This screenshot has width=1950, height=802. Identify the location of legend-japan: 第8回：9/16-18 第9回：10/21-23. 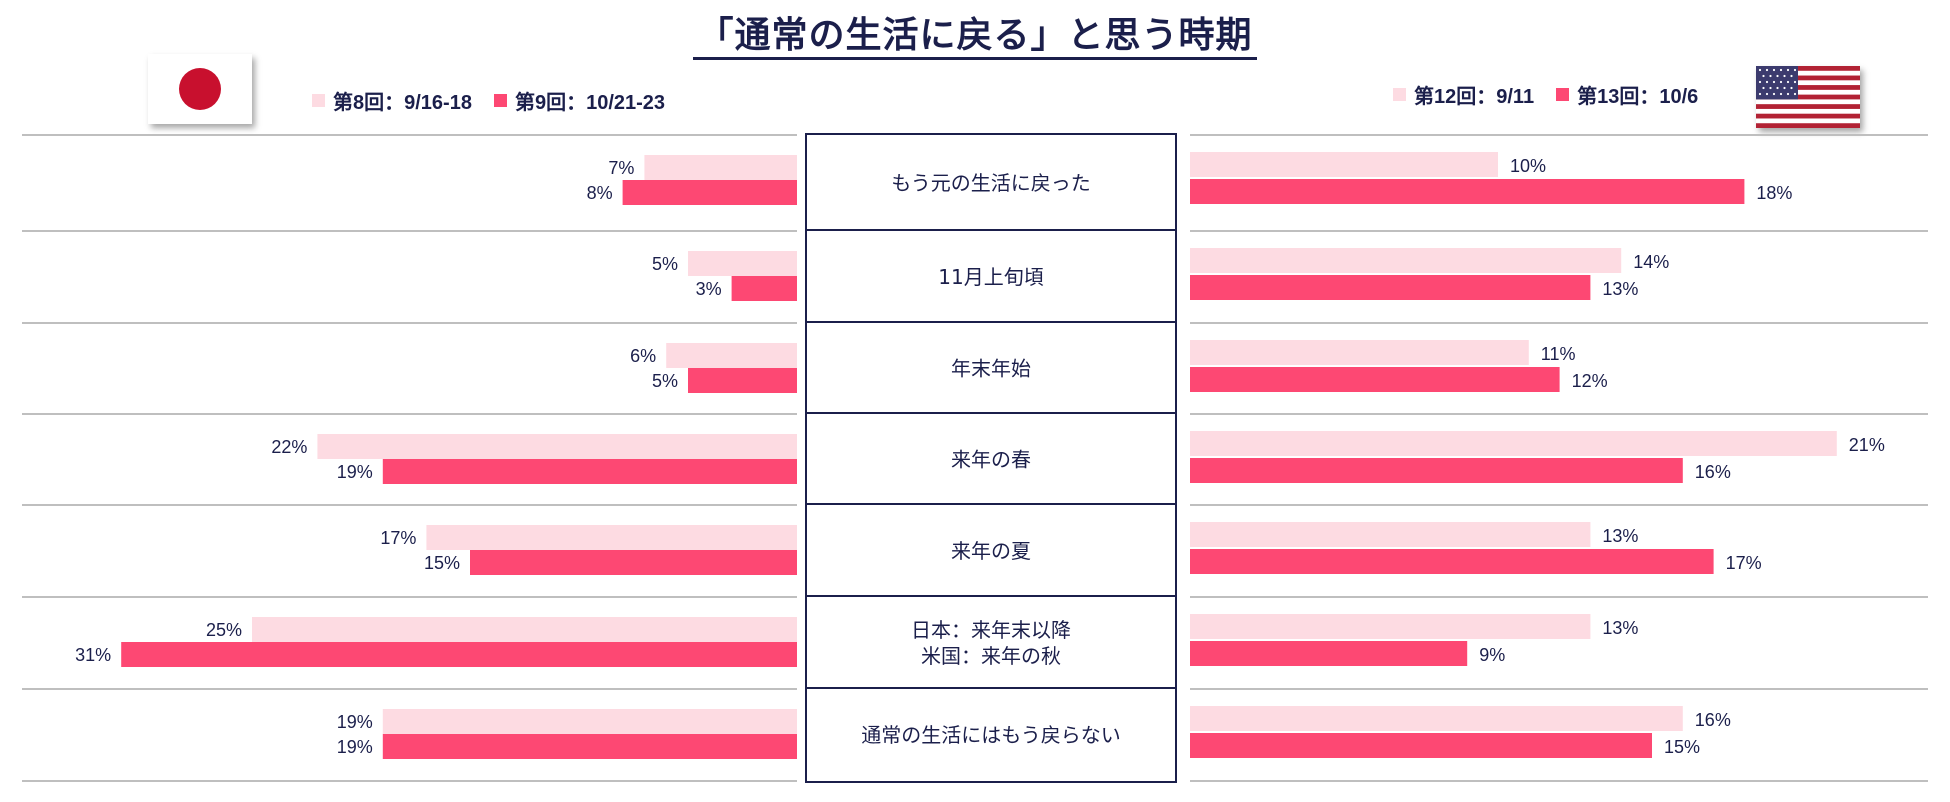
(499, 100).